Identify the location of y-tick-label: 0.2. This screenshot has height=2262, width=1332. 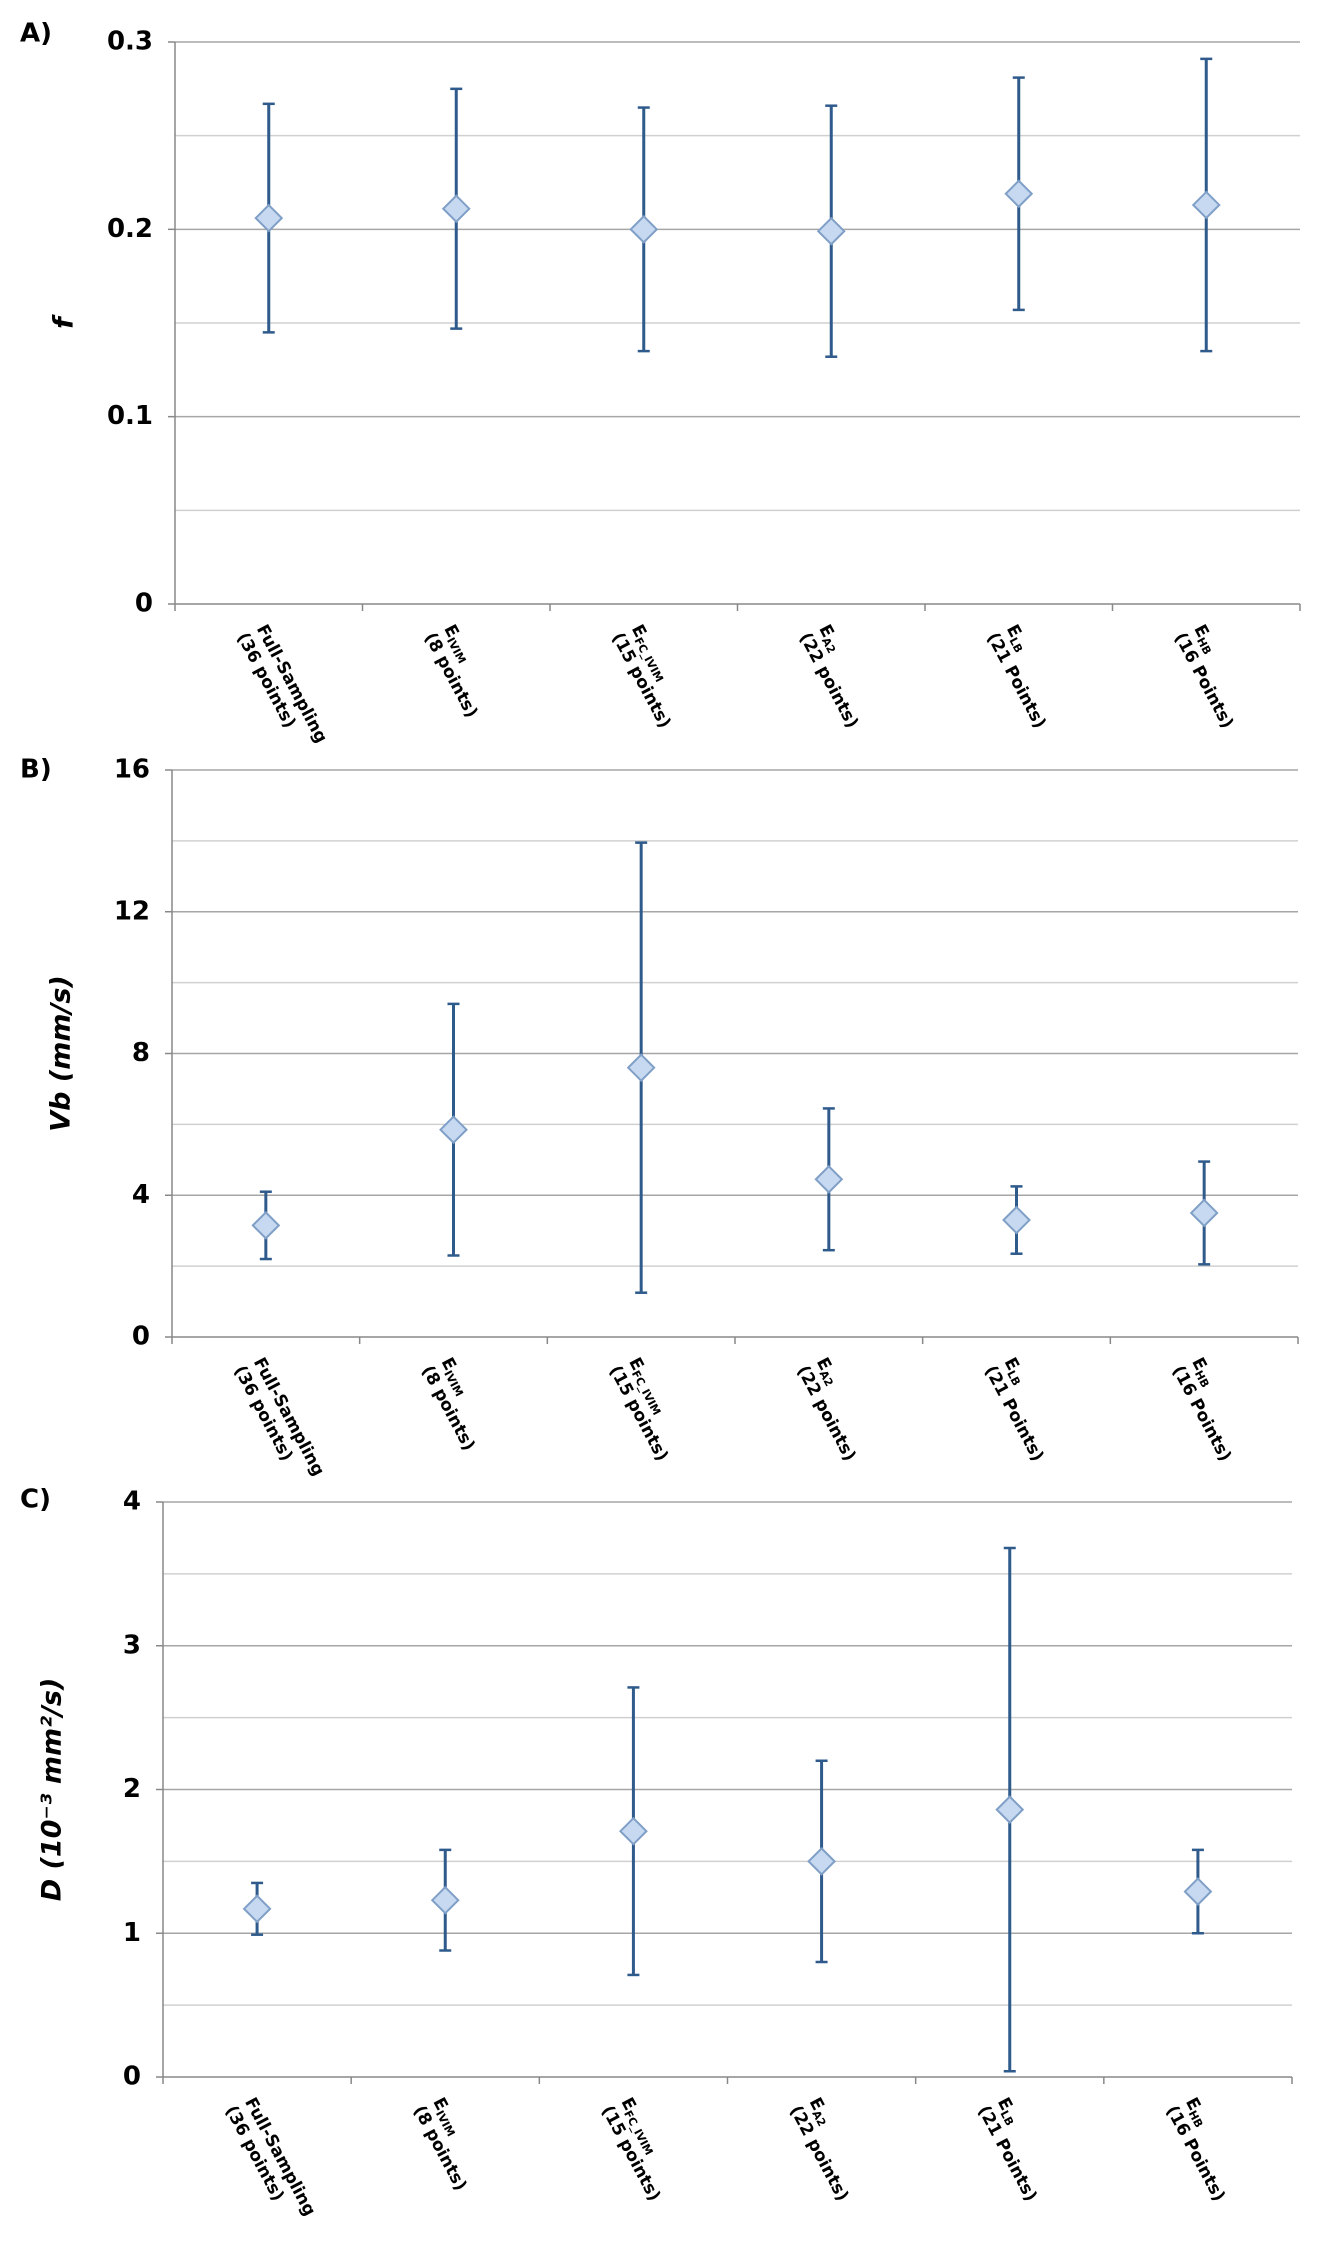
(130, 229).